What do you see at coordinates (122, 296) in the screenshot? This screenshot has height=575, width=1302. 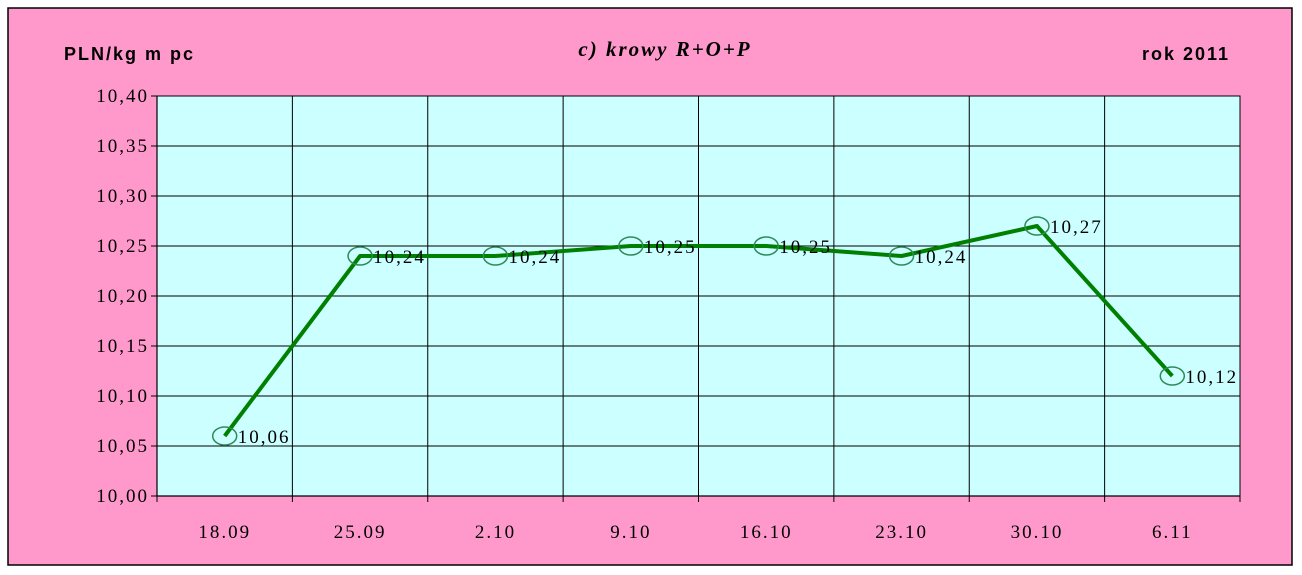 I see `y-tick-label: 10,20` at bounding box center [122, 296].